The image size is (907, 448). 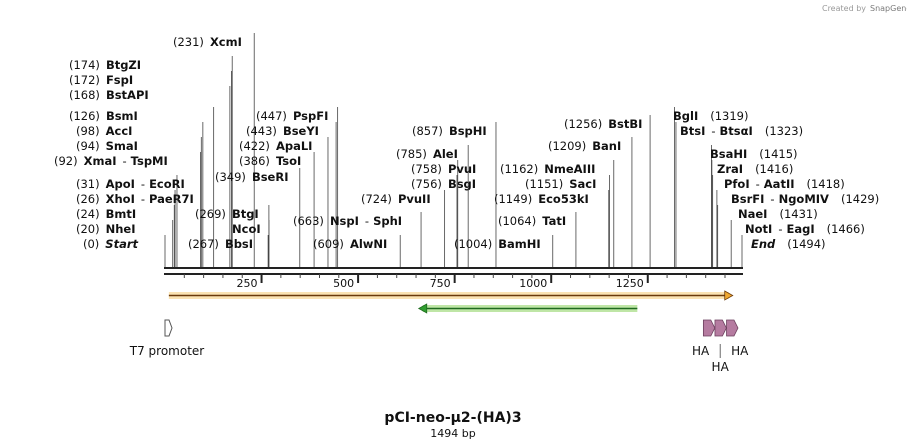 I want to click on site-enzyme-name: NcoI, so click(x=246, y=229).